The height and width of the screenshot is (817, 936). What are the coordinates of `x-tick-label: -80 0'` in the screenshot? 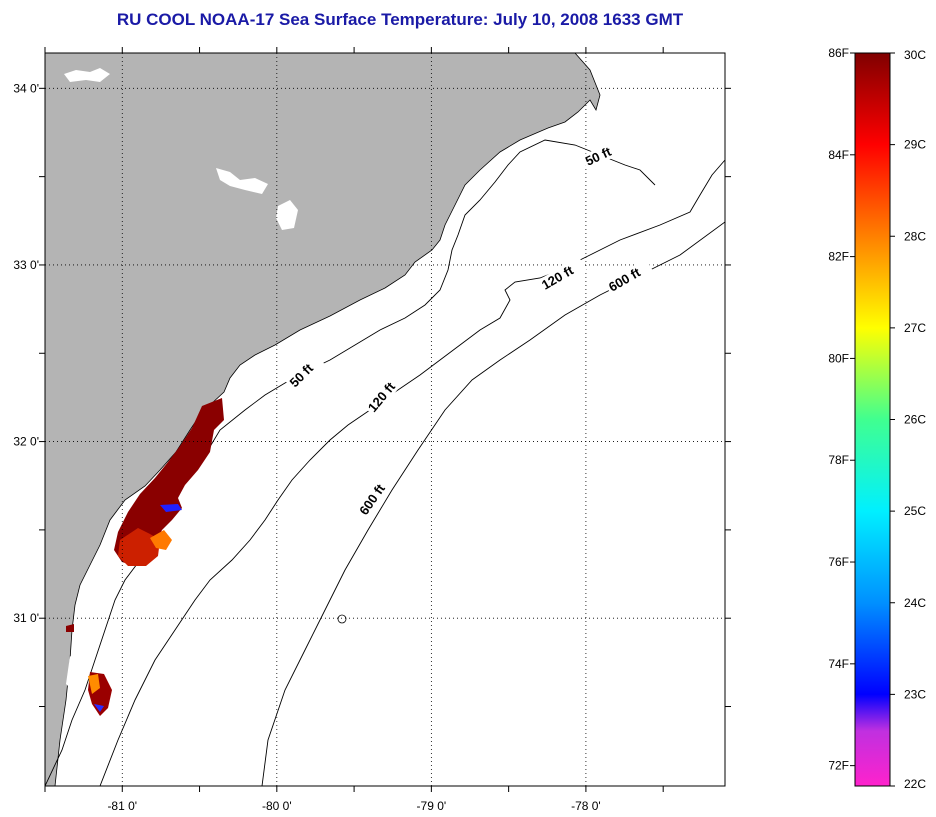 It's located at (277, 806).